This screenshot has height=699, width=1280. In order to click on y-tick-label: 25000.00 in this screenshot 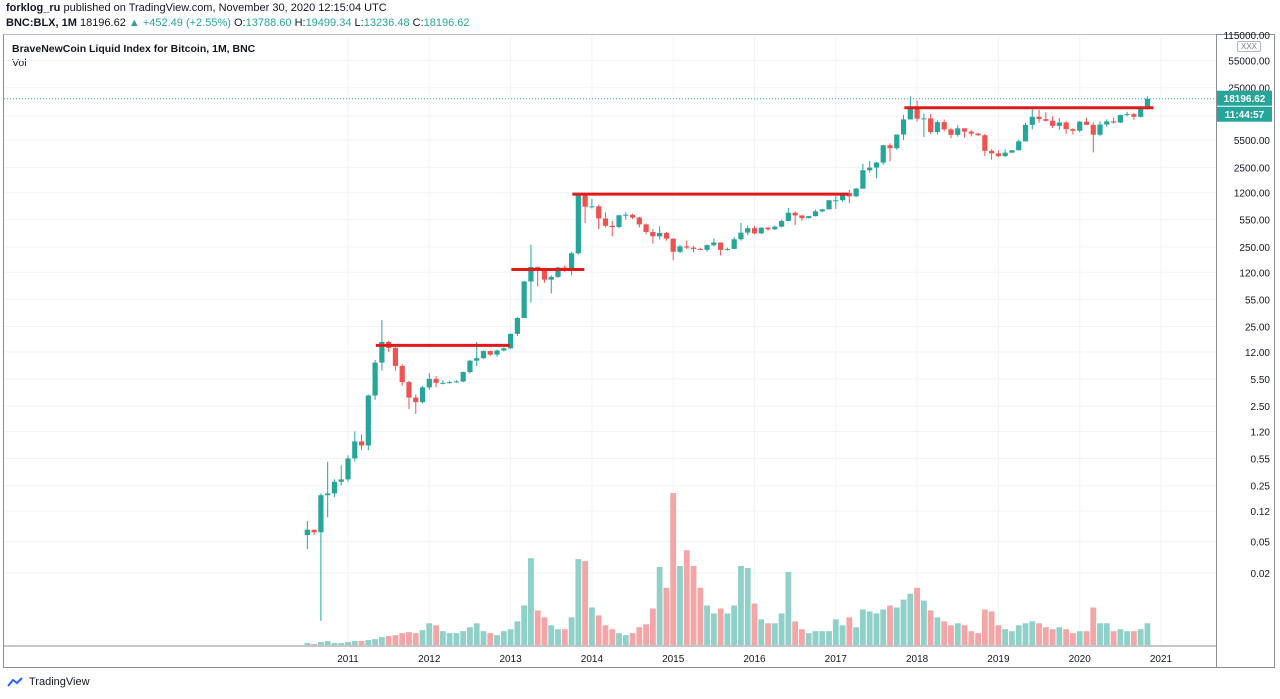, I will do `click(1249, 89)`.